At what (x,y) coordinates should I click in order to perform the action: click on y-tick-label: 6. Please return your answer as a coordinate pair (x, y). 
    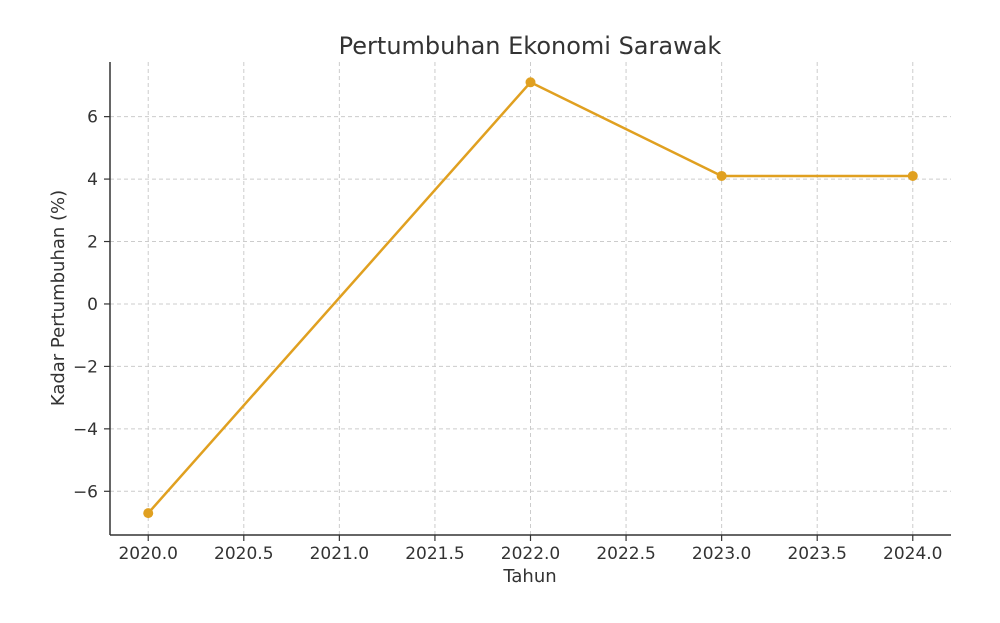
    Looking at the image, I should click on (92, 118).